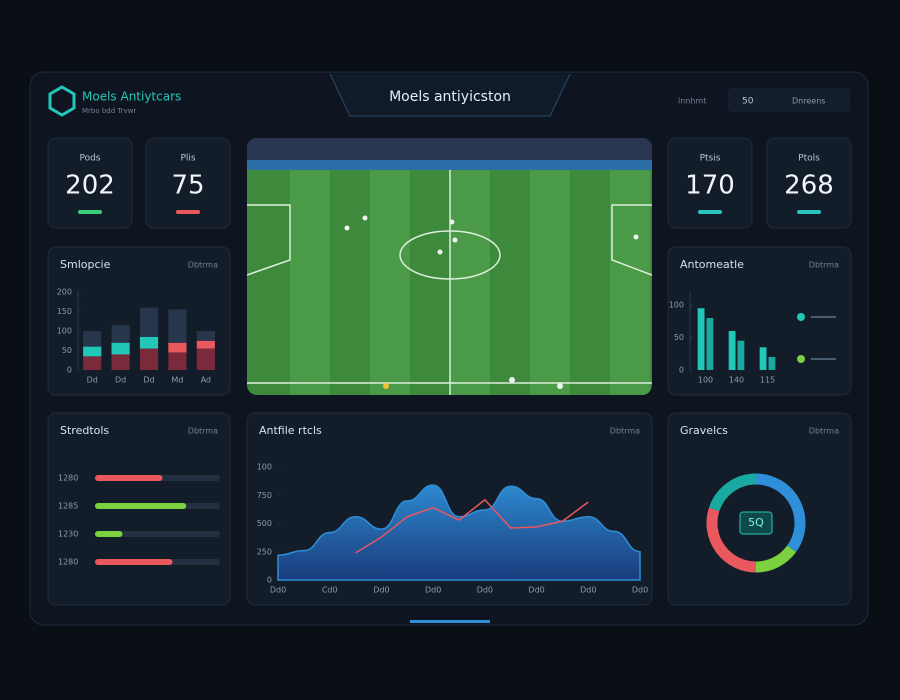 The image size is (900, 700). Describe the element at coordinates (809, 159) in the screenshot. I see `kpi-label: Ptols` at that location.